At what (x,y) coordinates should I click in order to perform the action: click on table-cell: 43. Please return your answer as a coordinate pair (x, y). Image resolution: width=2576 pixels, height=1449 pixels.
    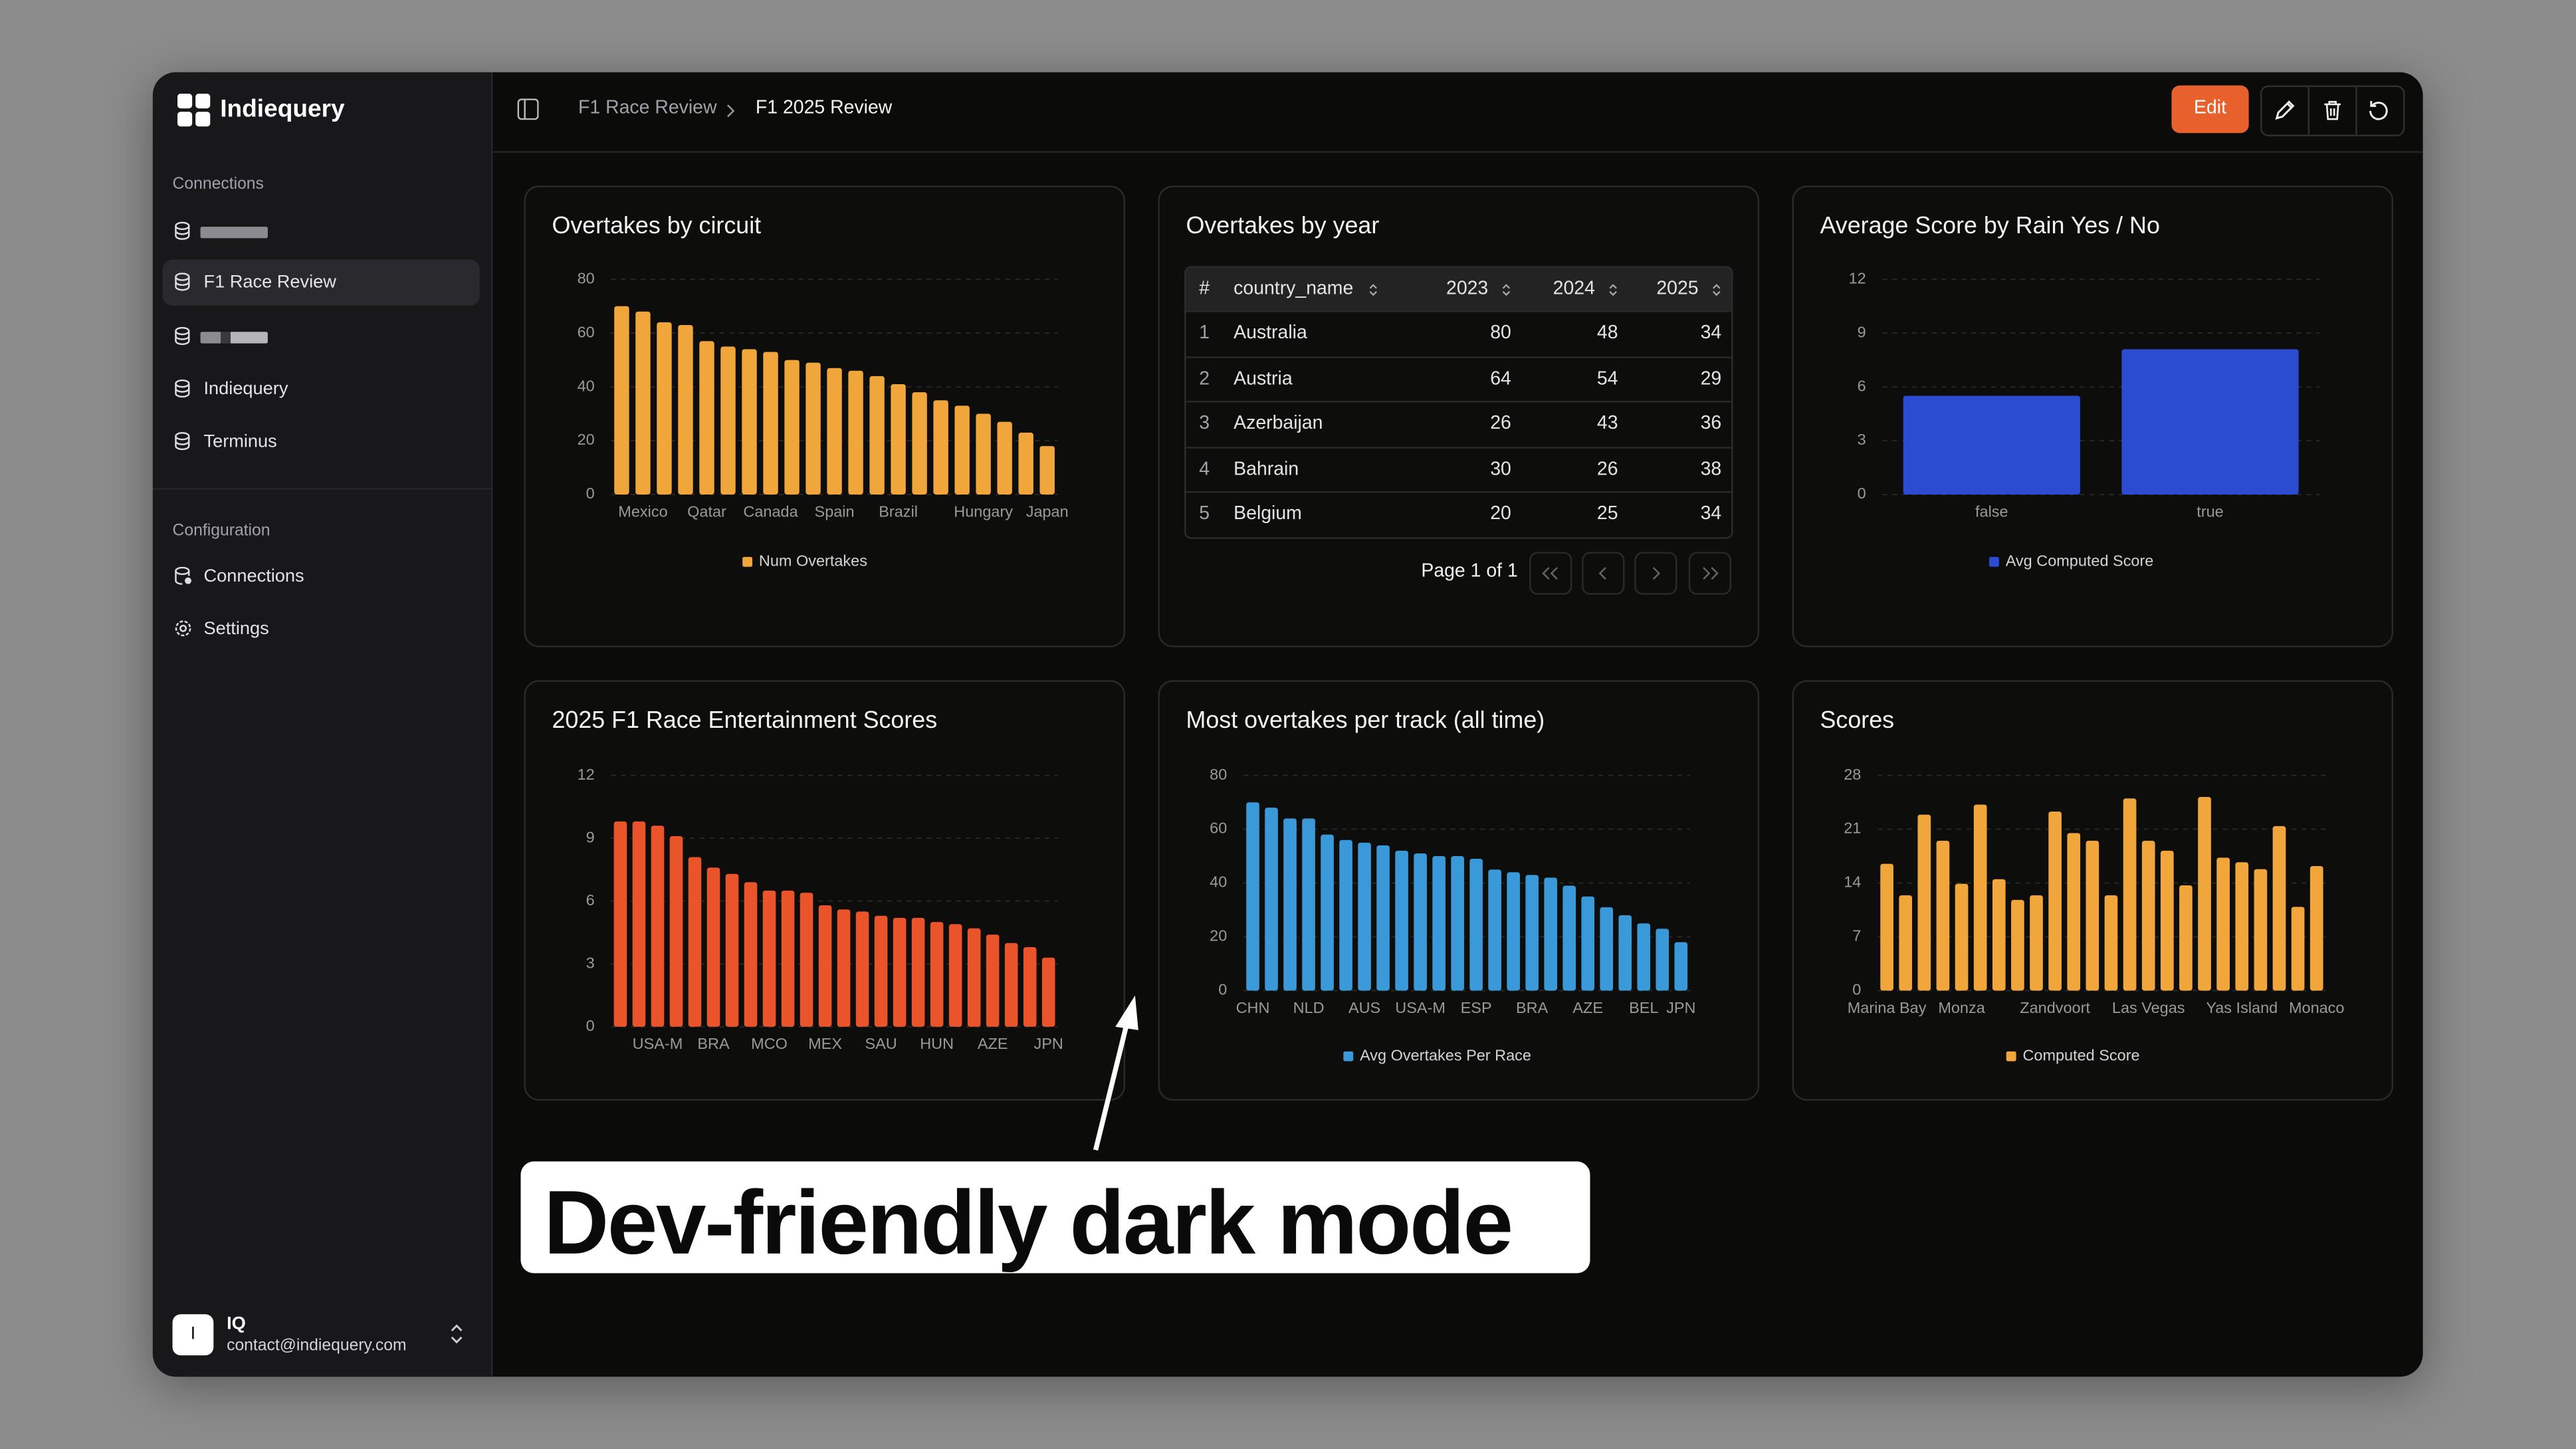
    Looking at the image, I should click on (1607, 424).